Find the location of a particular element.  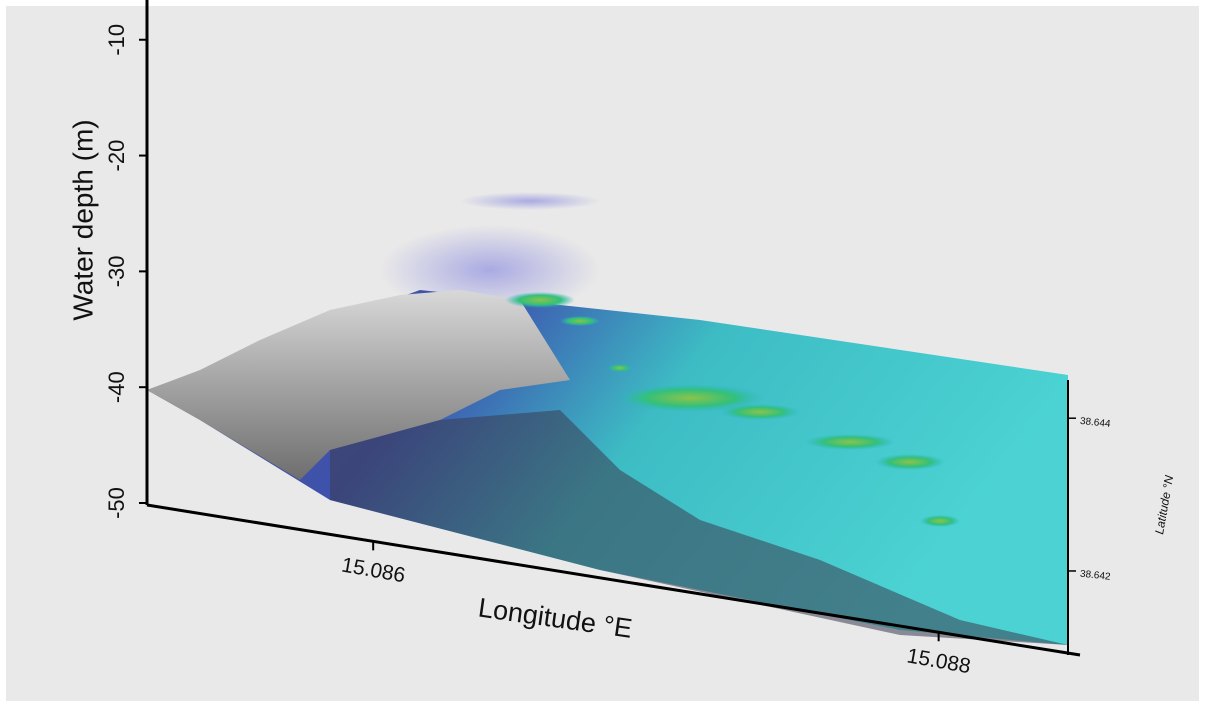

z-tick-label: -10 is located at coordinates (116, 40).